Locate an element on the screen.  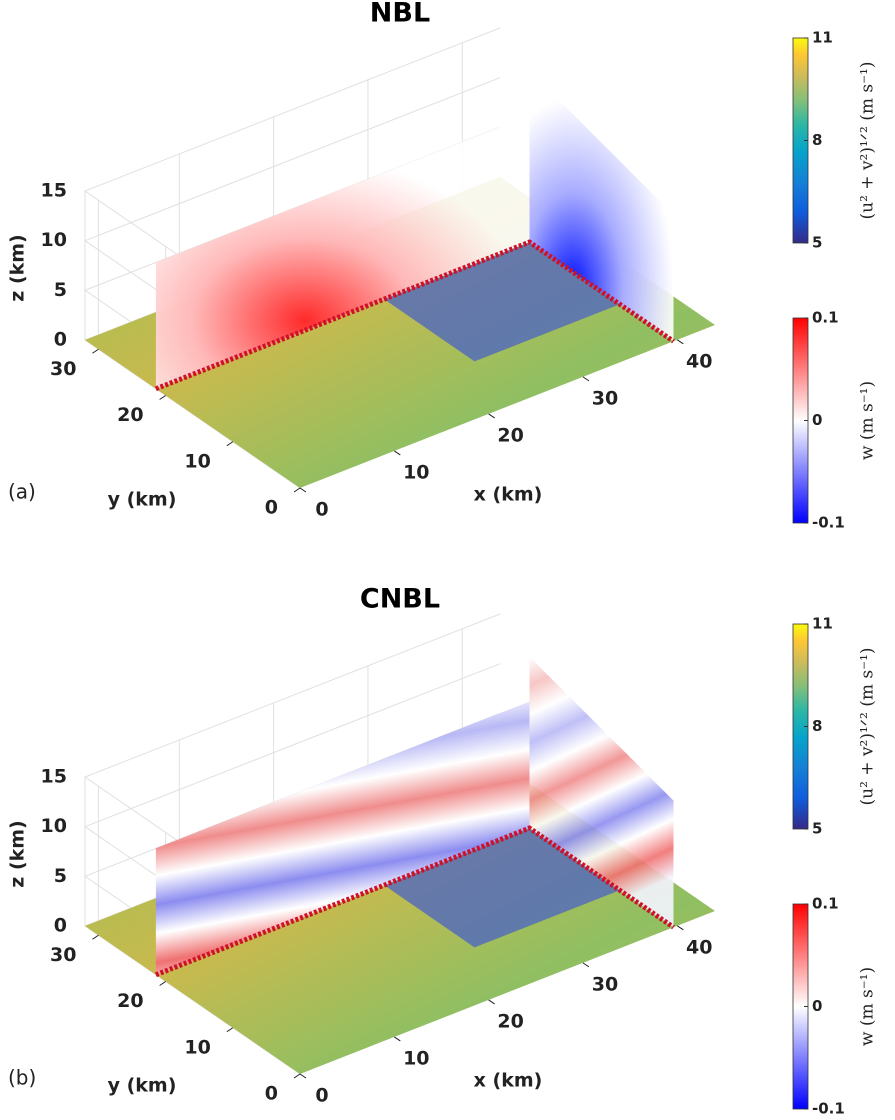
title: NBL is located at coordinates (400, 14).